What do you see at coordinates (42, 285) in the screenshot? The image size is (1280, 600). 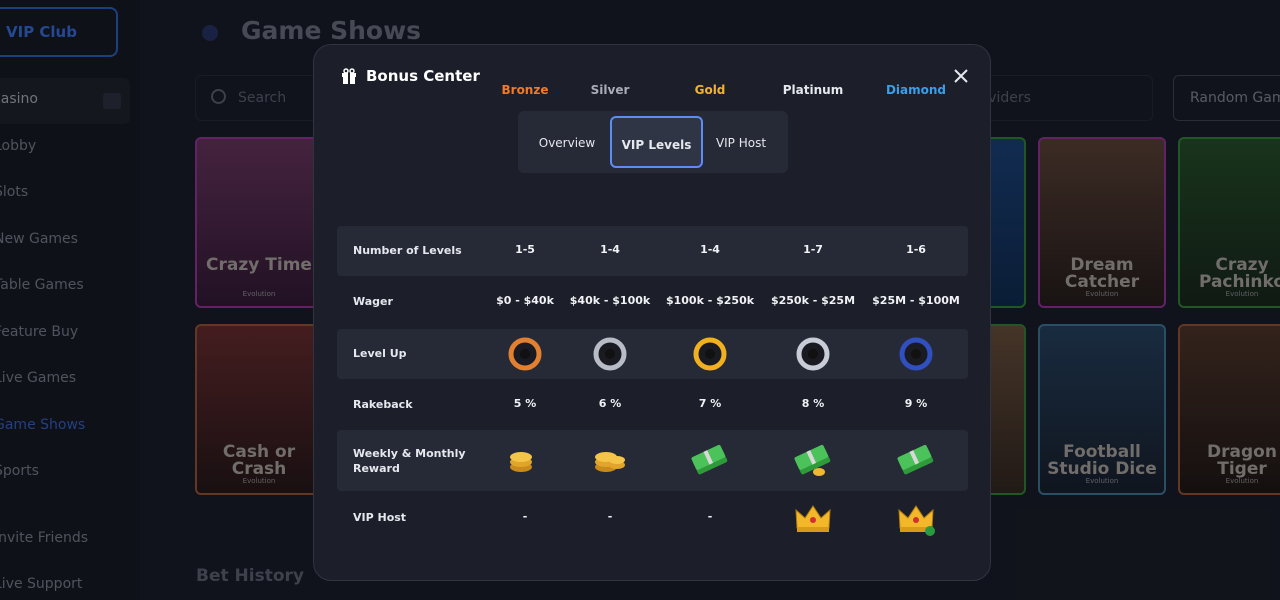 I see `menu-item: Table Games` at bounding box center [42, 285].